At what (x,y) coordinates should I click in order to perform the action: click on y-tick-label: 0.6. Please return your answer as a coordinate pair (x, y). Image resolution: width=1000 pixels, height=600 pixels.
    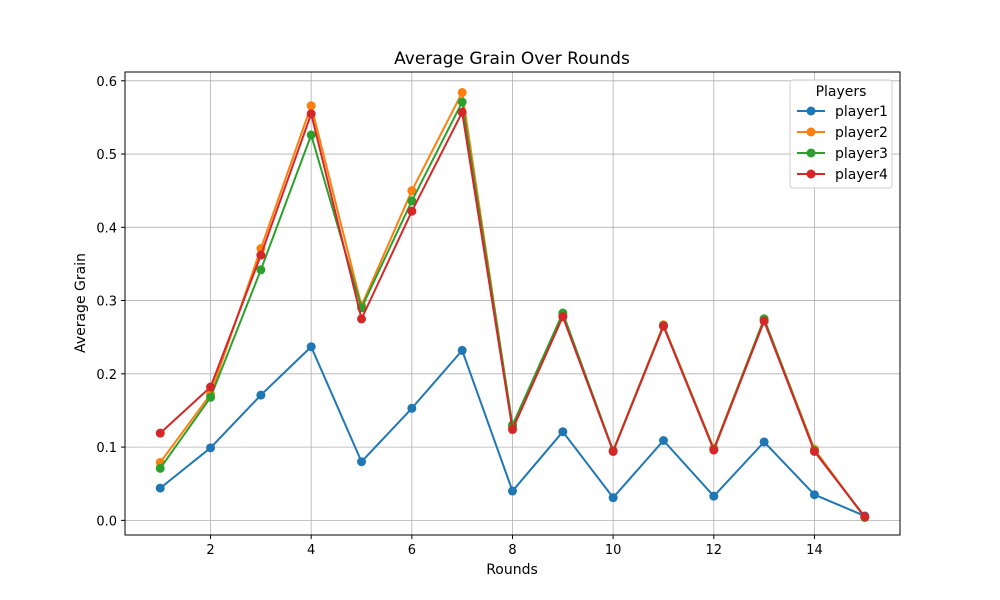
    Looking at the image, I should click on (106, 82).